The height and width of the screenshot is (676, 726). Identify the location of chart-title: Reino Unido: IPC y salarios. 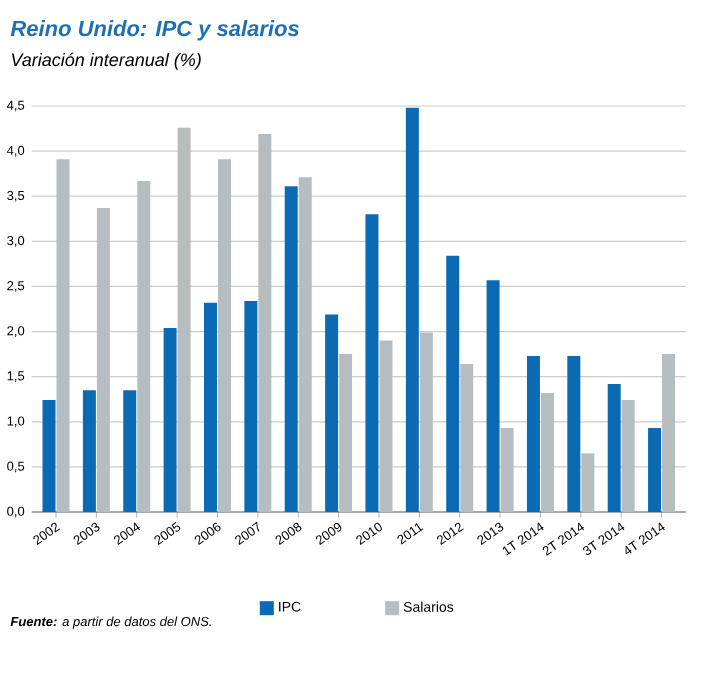
(154, 30).